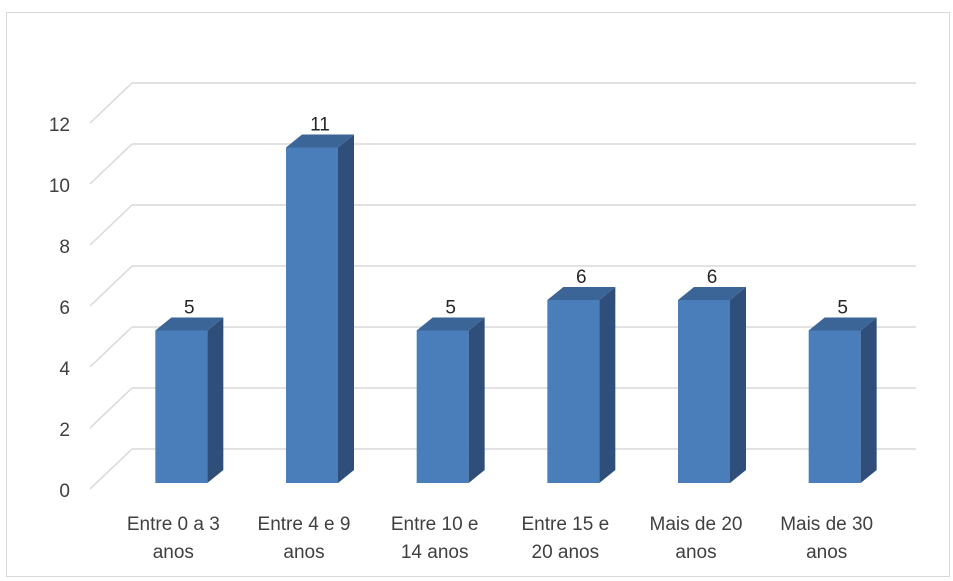 Image resolution: width=953 pixels, height=581 pixels. What do you see at coordinates (64, 369) in the screenshot?
I see `y-tick-label: 4` at bounding box center [64, 369].